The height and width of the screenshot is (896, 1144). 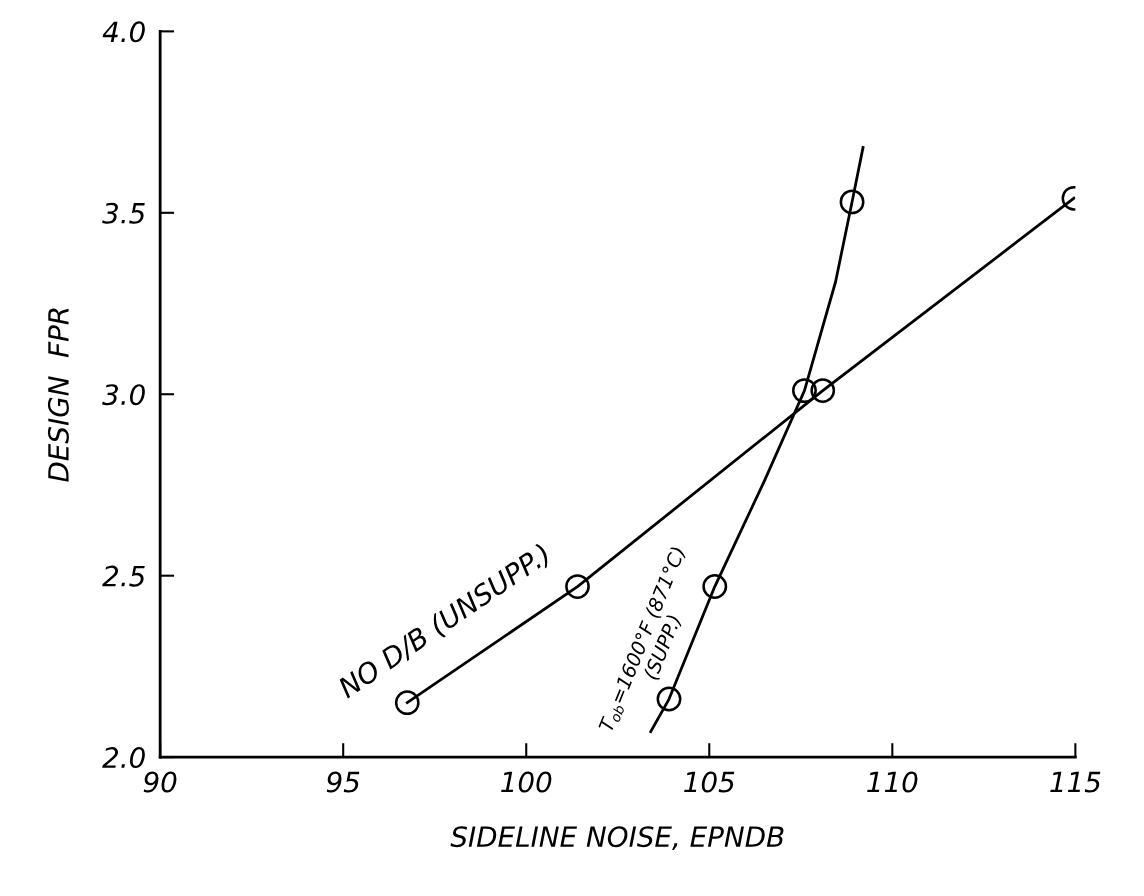 I want to click on y-tick-label: 3.5, so click(x=123, y=213).